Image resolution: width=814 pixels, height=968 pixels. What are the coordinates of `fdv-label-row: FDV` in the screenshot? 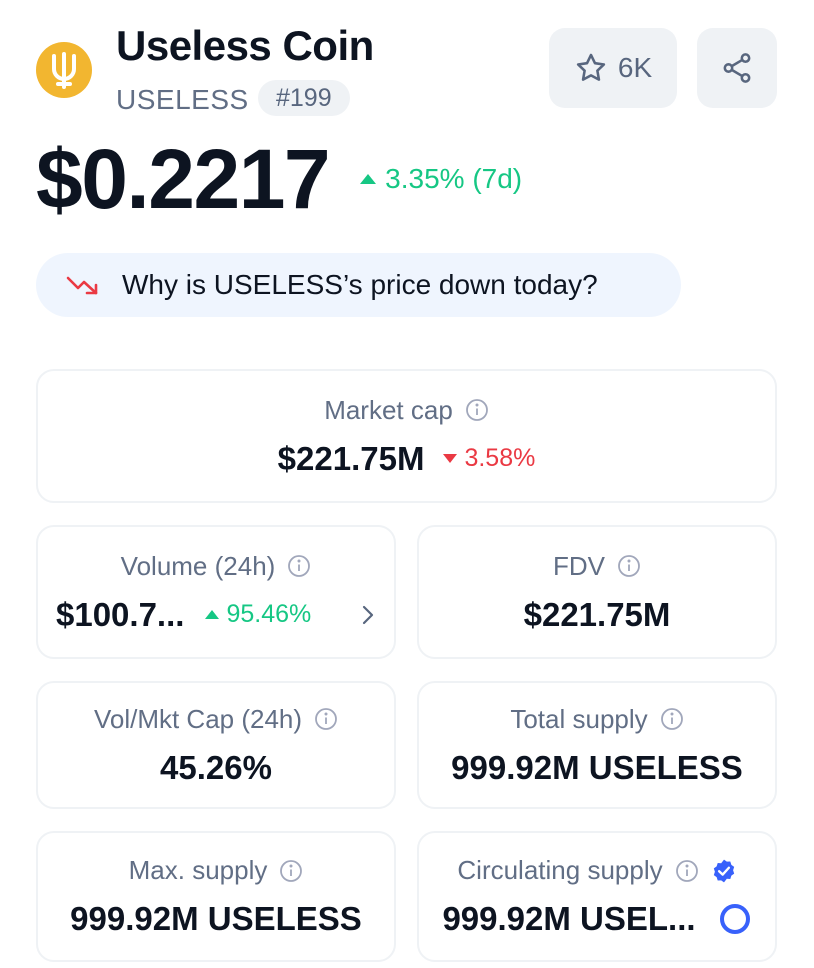 It's located at (597, 566).